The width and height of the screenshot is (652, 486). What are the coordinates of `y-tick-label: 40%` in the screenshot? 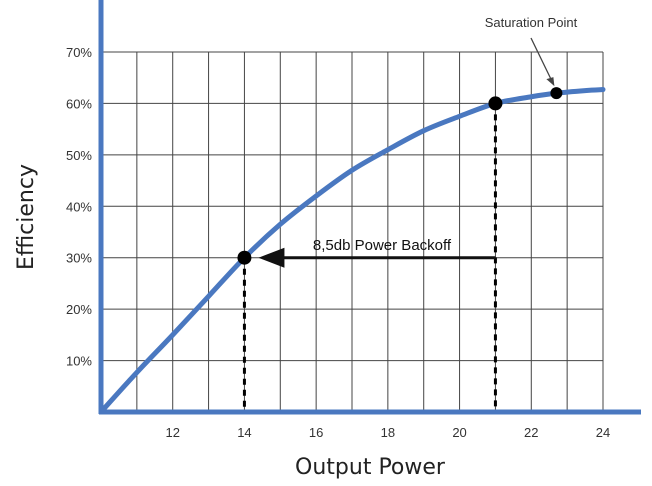 It's located at (79, 206).